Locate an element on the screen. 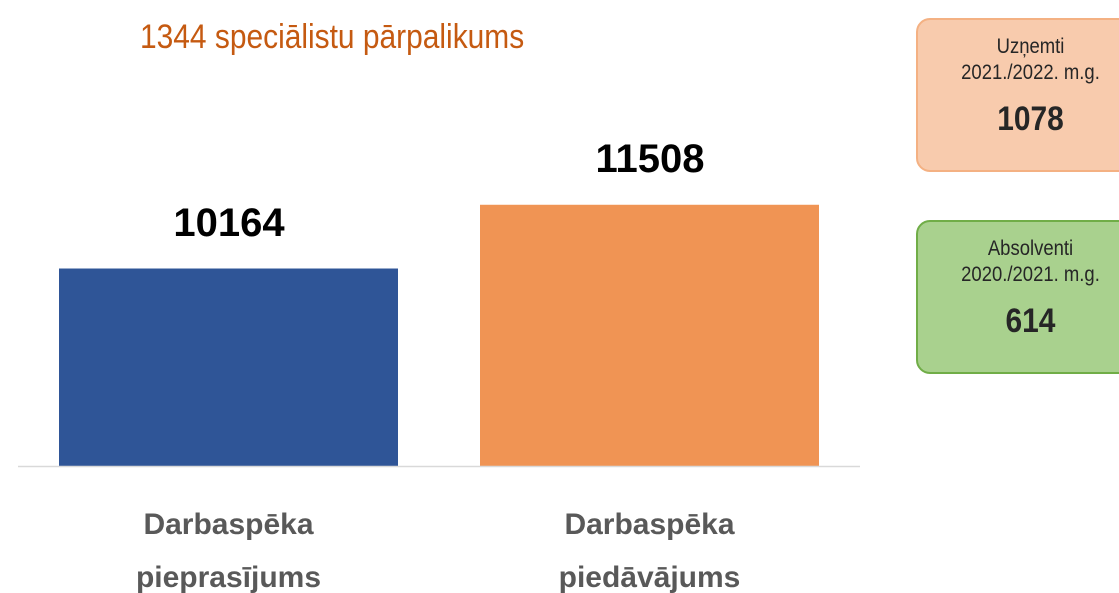  chart-title: 1344 speciālistu pārpalikums is located at coordinates (332, 37).